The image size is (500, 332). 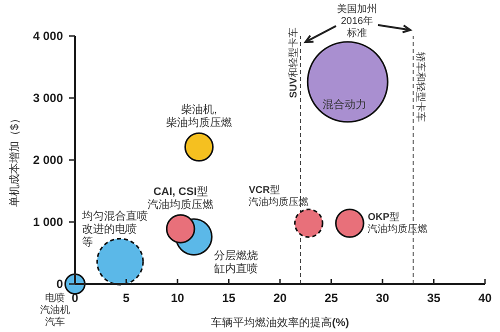 What do you see at coordinates (485, 298) in the screenshot?
I see `x-tick-label: 40` at bounding box center [485, 298].